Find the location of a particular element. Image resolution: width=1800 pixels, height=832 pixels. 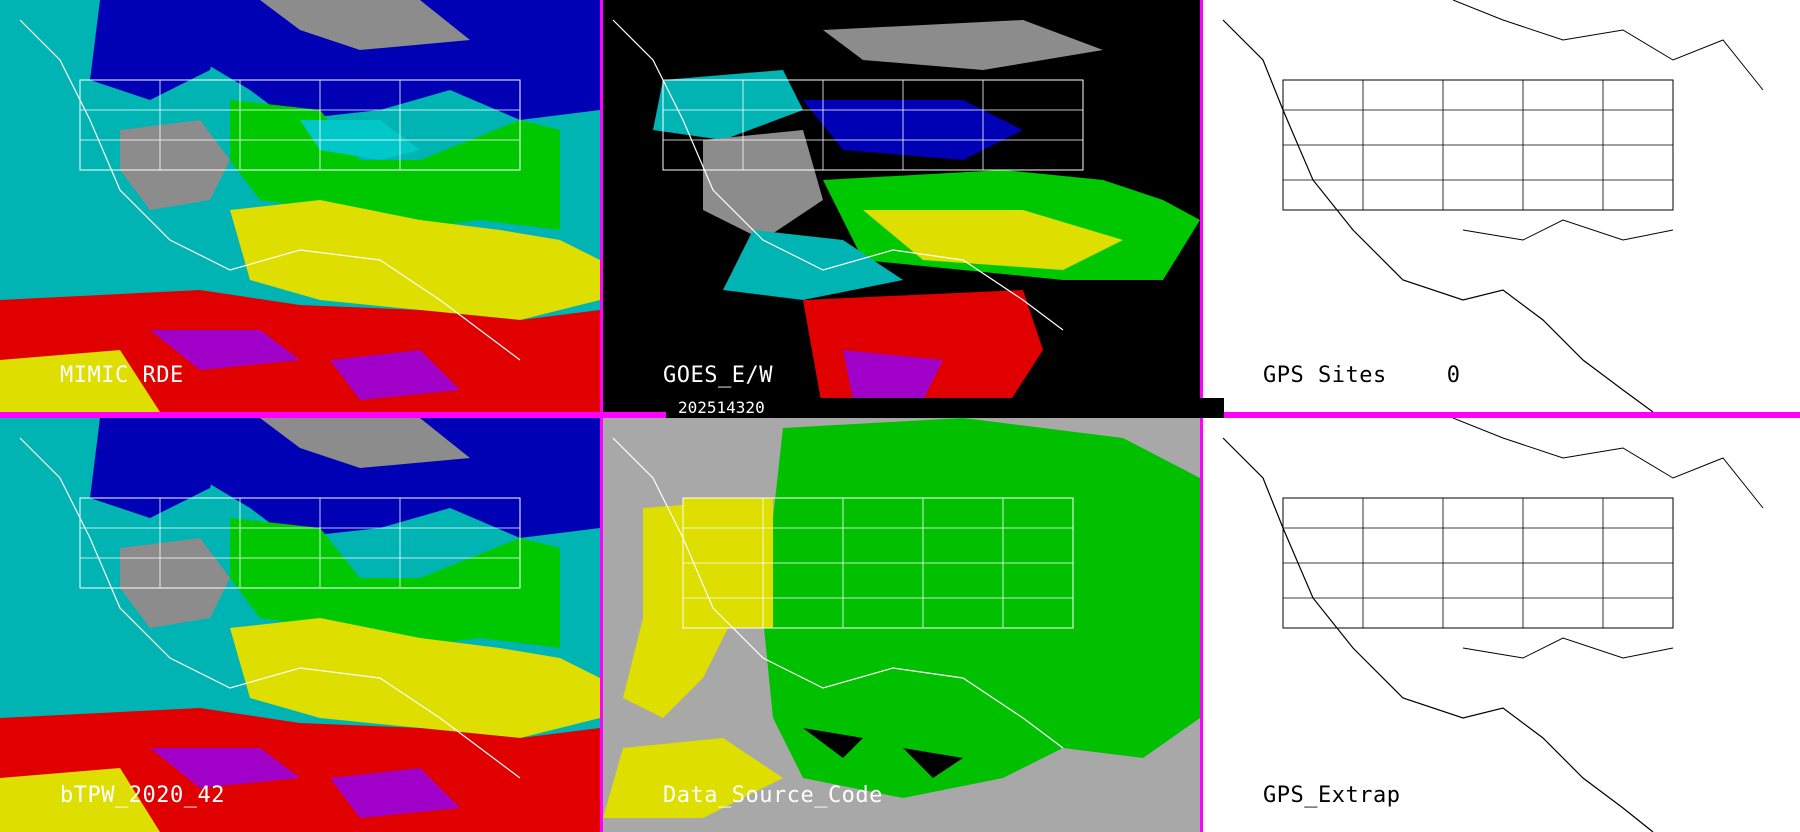

panel-label: GPS Sites 0 is located at coordinates (1361, 375).